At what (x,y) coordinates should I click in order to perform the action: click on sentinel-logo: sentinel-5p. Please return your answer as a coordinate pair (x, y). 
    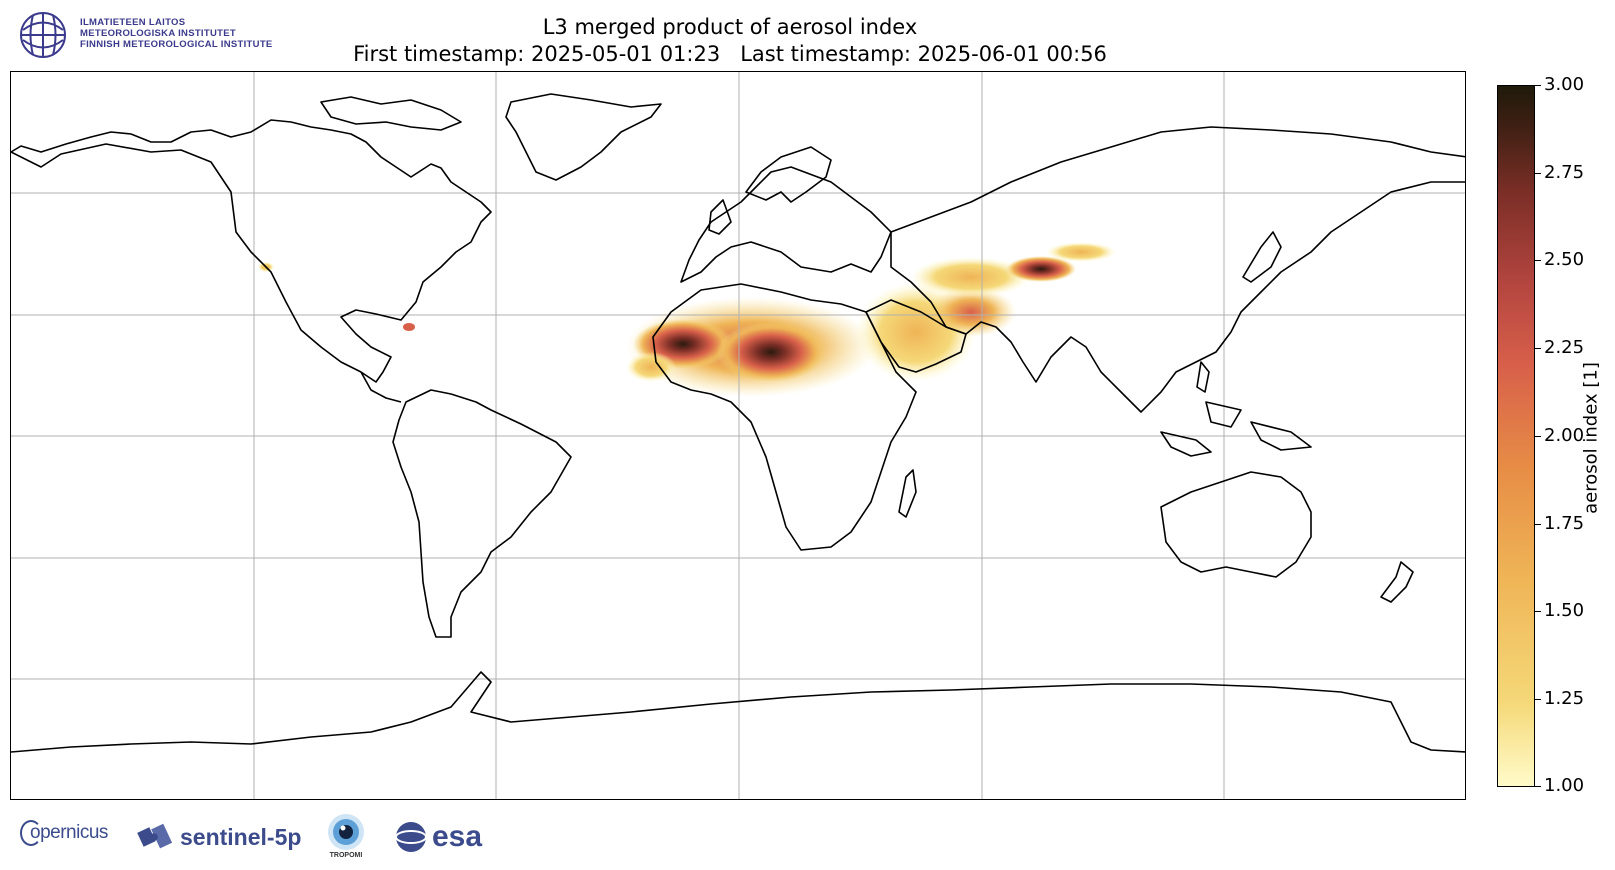
    Looking at the image, I should click on (218, 837).